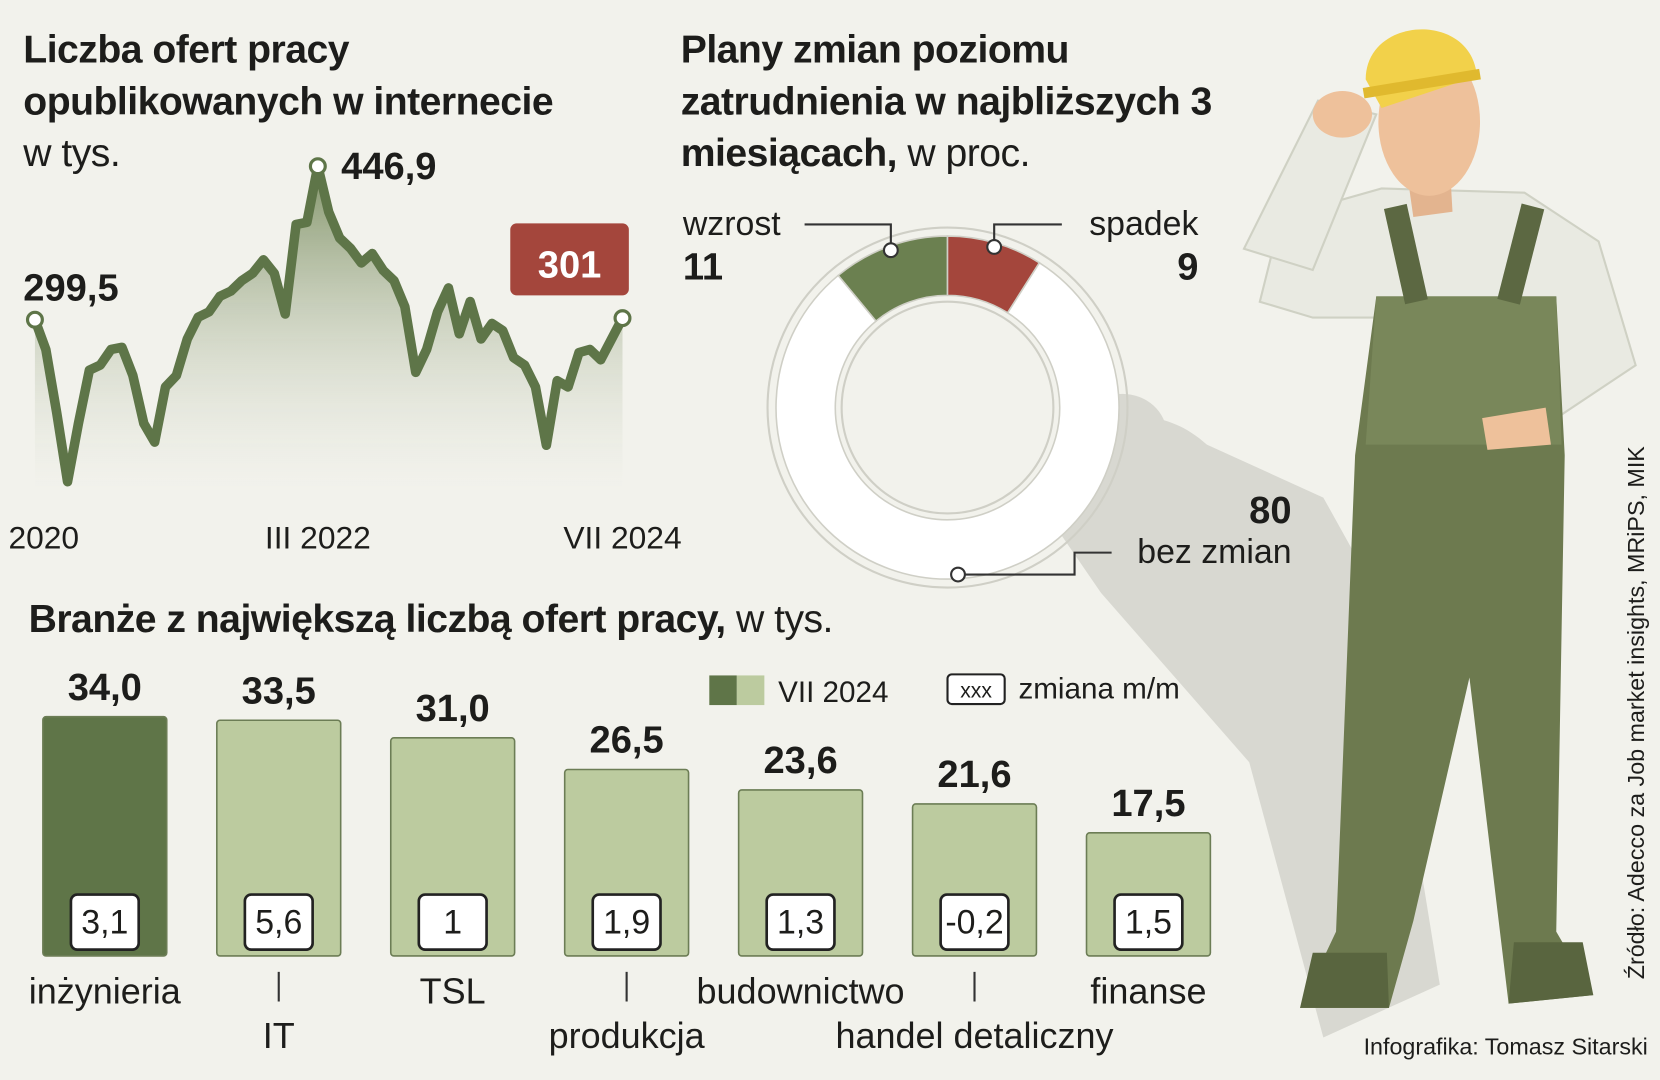 This screenshot has height=1080, width=1660. I want to click on legend-label: zmiana m/m, so click(1098, 689).